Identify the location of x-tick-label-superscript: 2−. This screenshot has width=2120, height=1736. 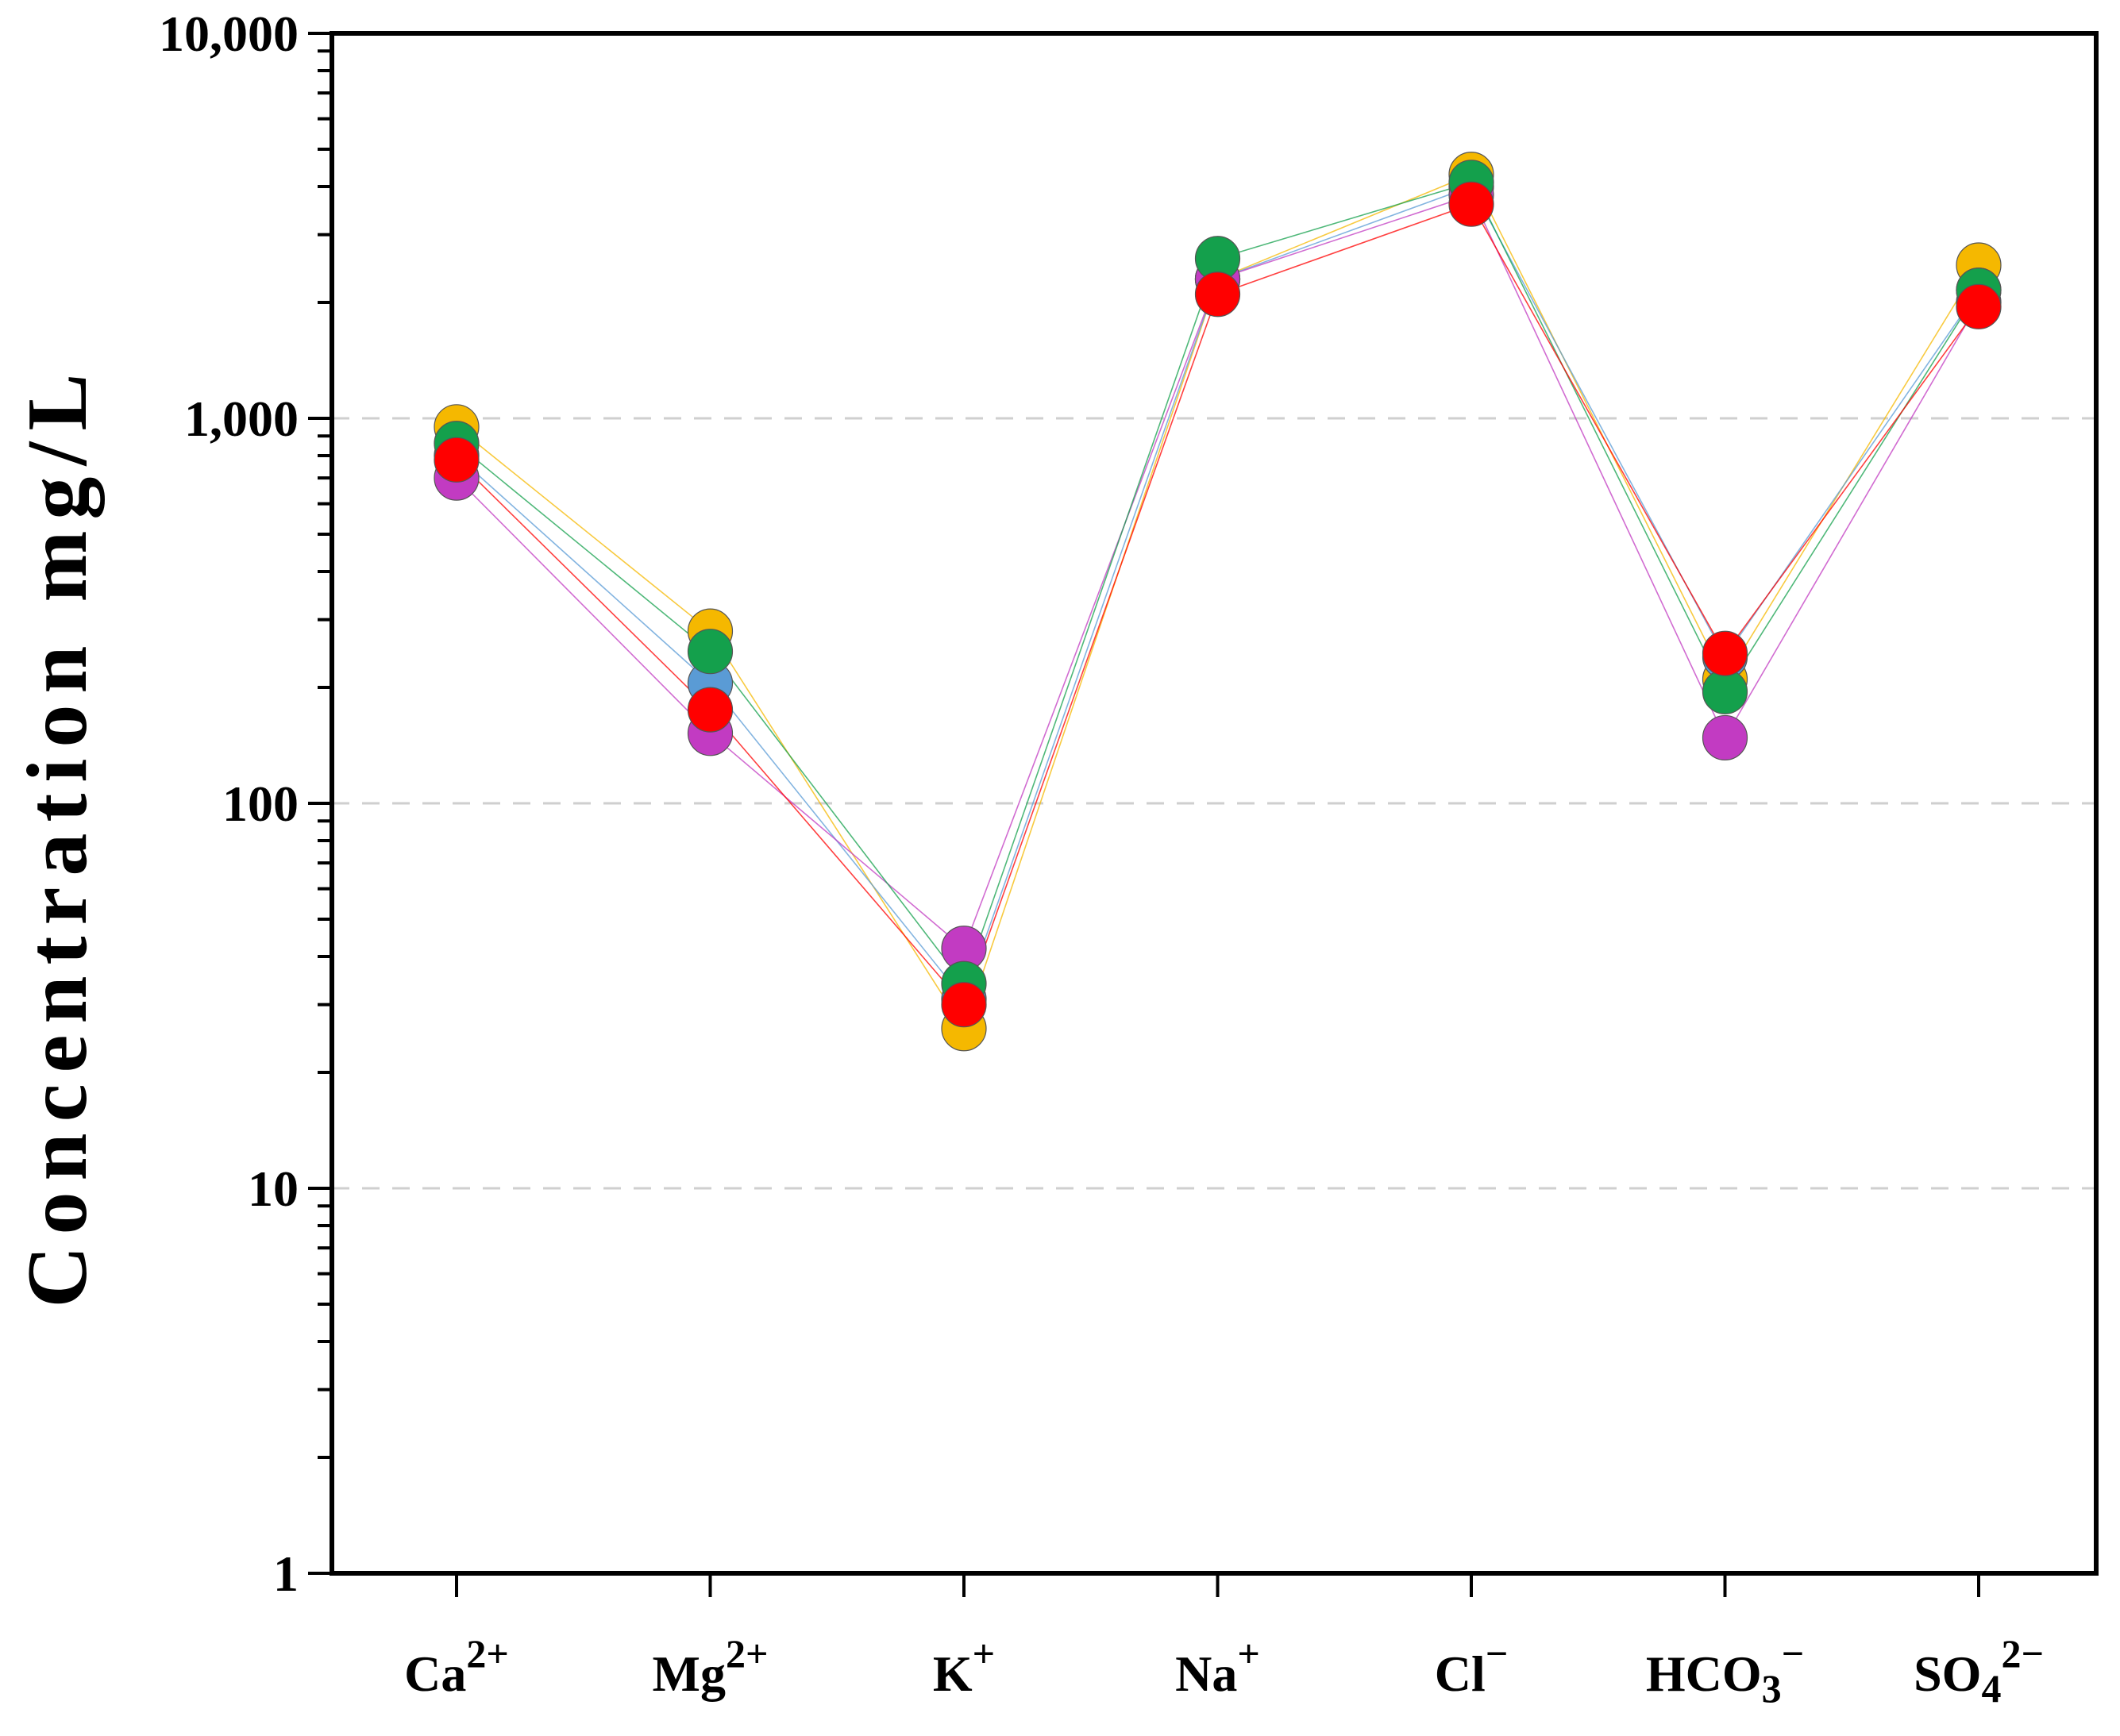
(2023, 1653).